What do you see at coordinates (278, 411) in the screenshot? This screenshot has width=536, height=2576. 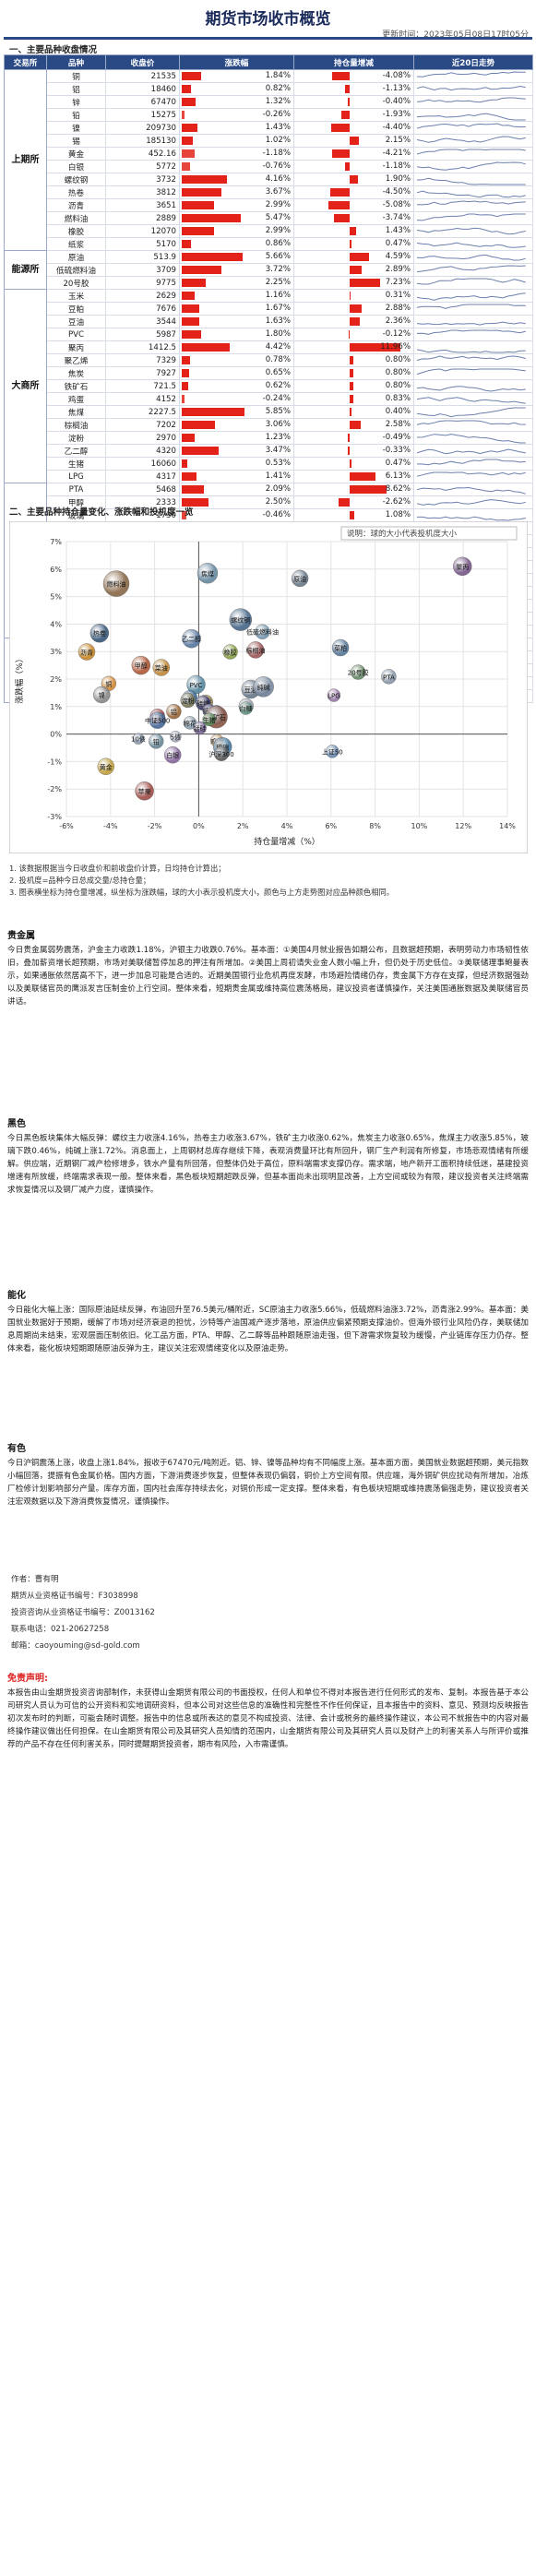 I see `change-value: 5.85%` at bounding box center [278, 411].